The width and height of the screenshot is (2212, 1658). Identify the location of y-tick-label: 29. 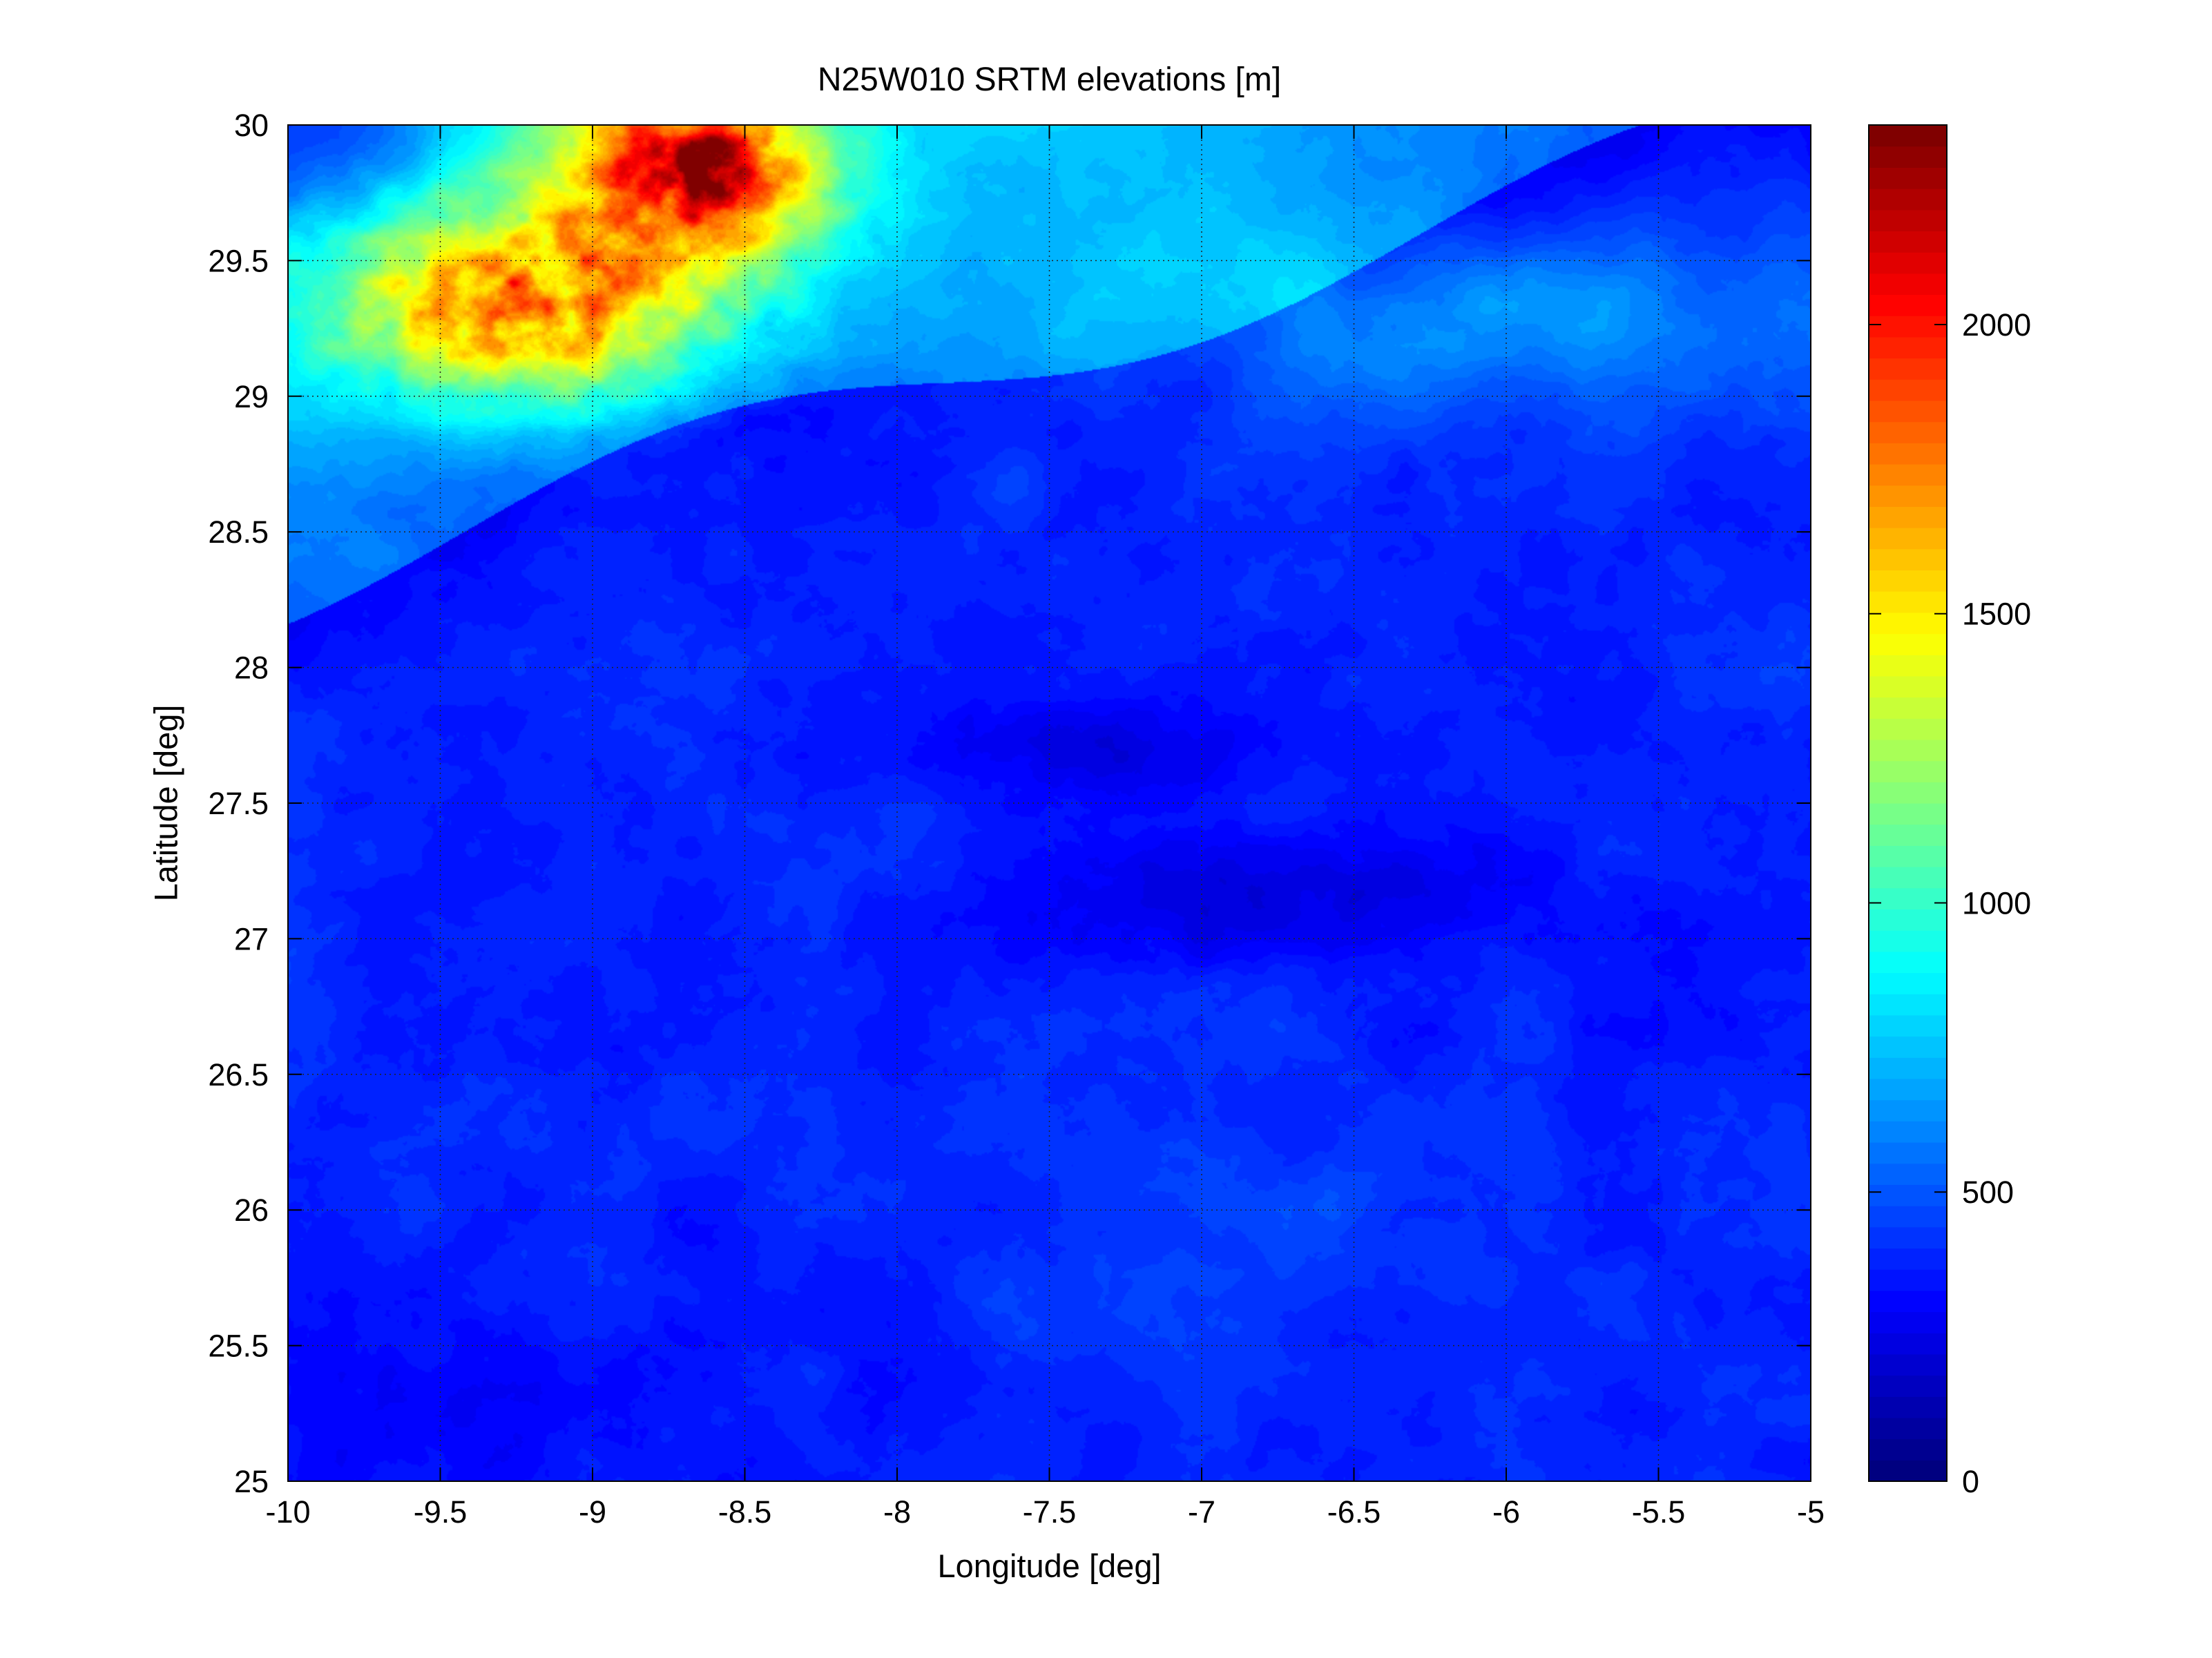
(251, 396).